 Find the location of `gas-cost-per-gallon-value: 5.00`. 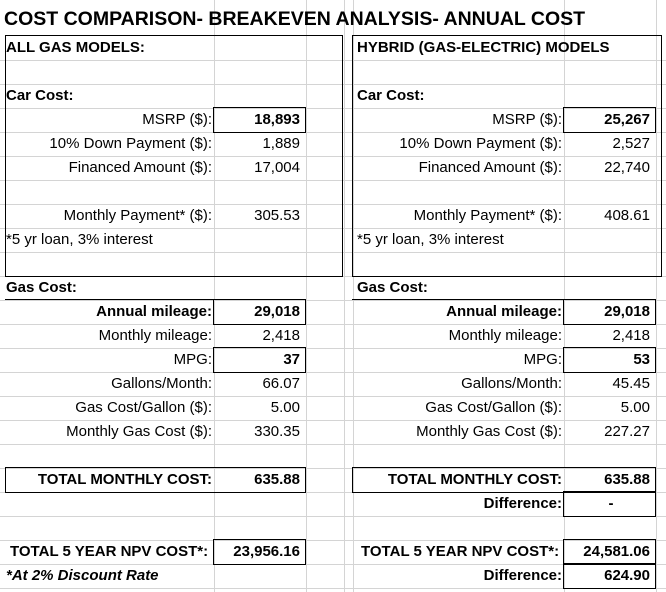

gas-cost-per-gallon-value: 5.00 is located at coordinates (285, 407).